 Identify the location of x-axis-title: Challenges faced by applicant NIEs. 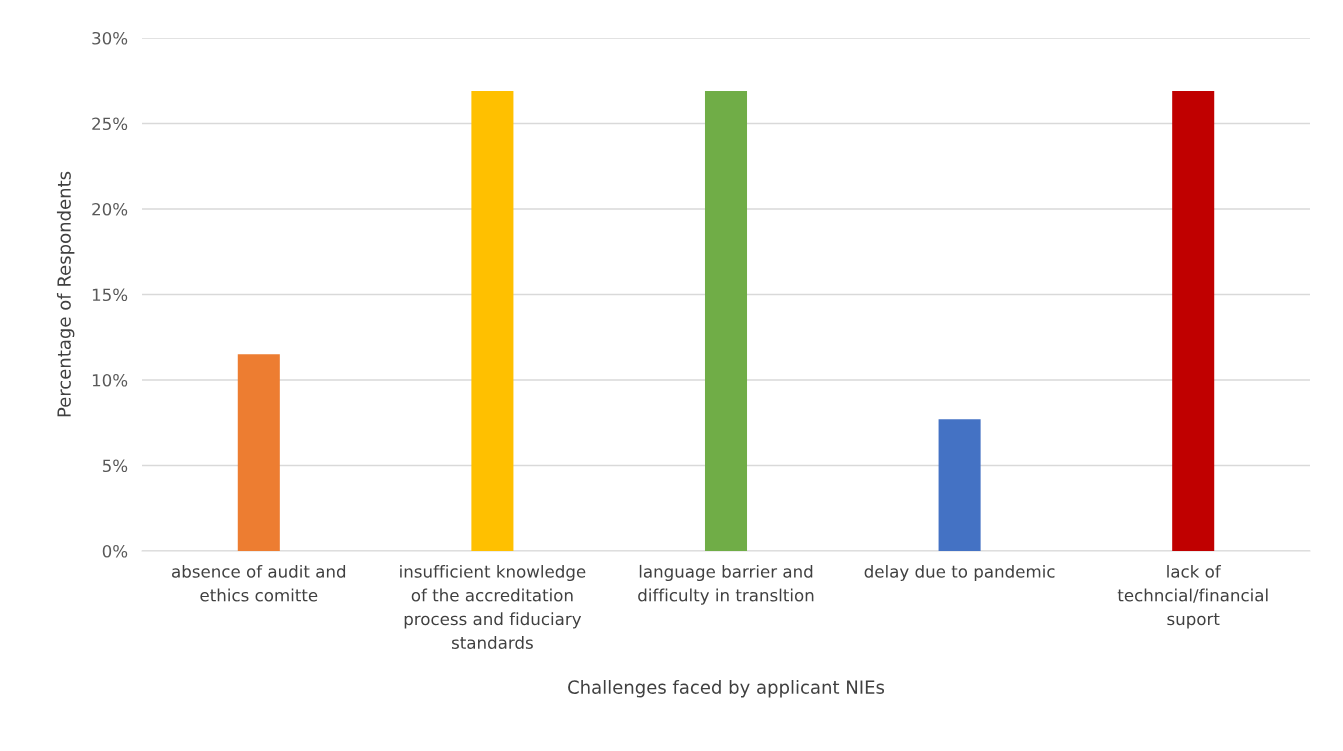
(726, 688).